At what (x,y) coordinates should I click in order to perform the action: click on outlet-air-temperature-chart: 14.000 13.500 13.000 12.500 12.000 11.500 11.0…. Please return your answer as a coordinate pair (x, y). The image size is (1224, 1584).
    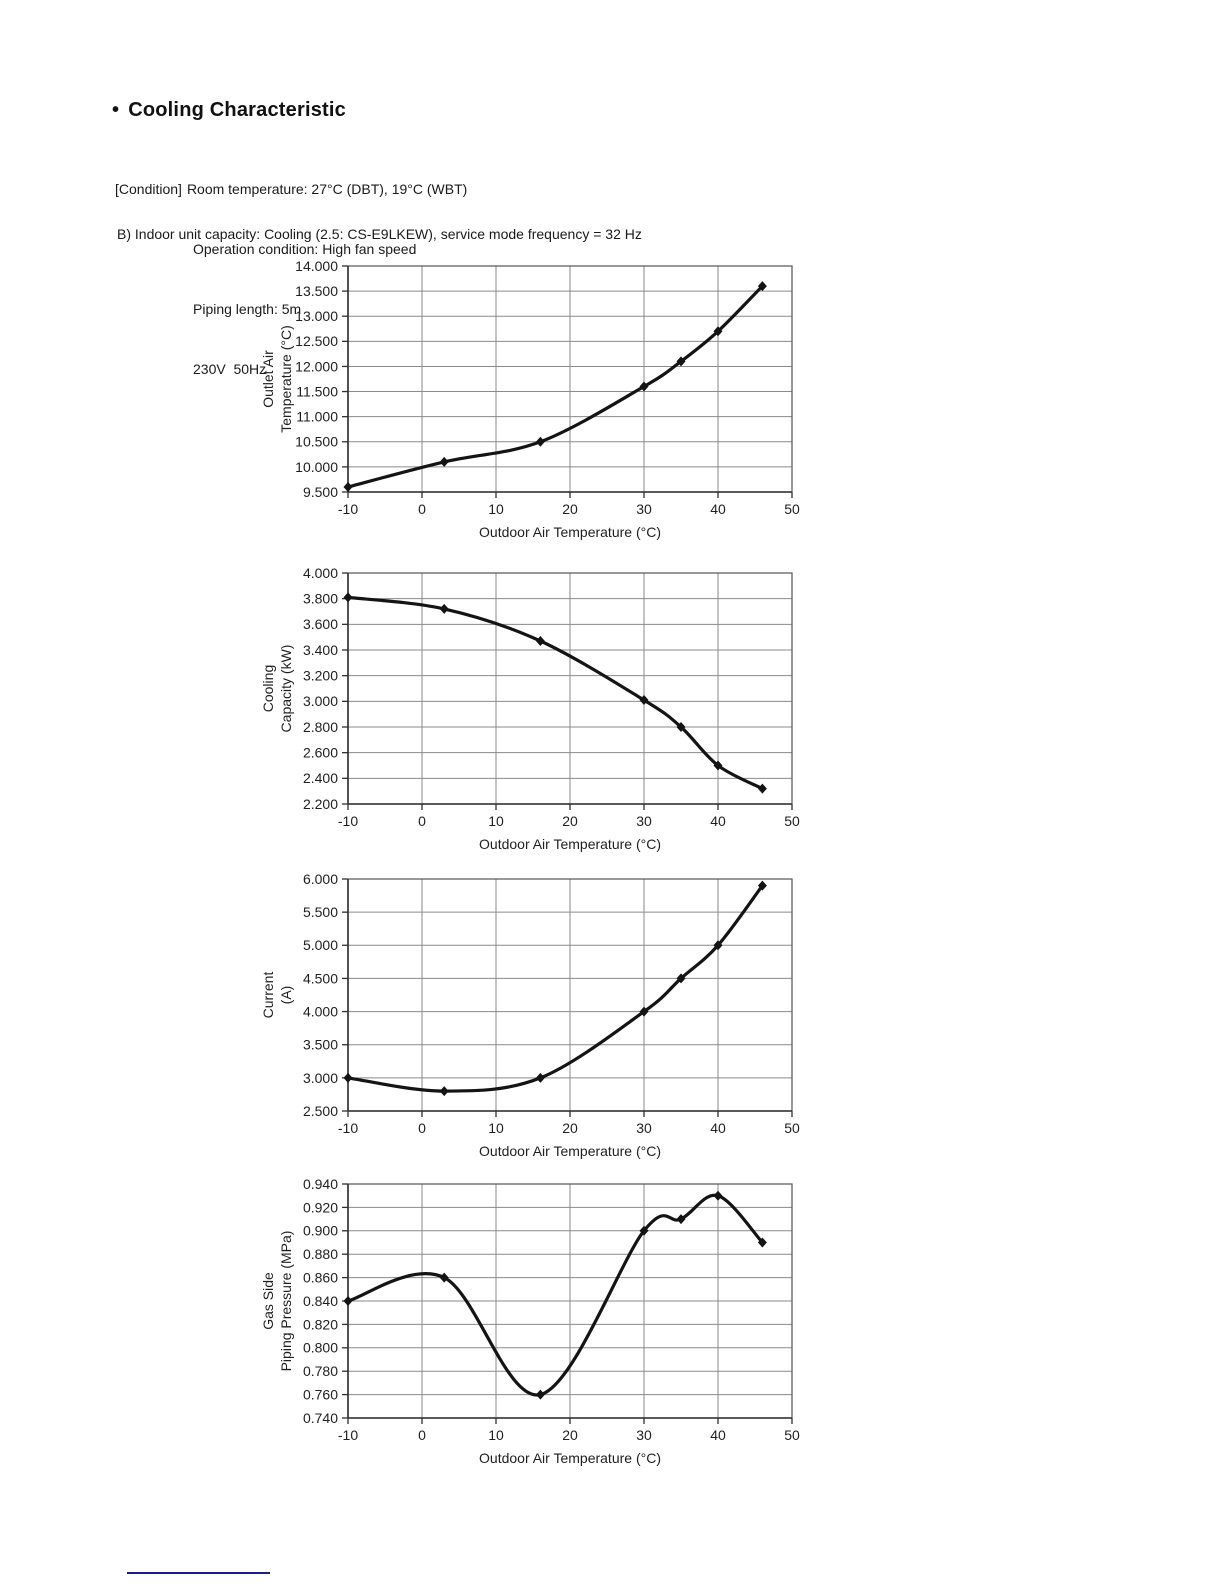
    Looking at the image, I should click on (530, 399).